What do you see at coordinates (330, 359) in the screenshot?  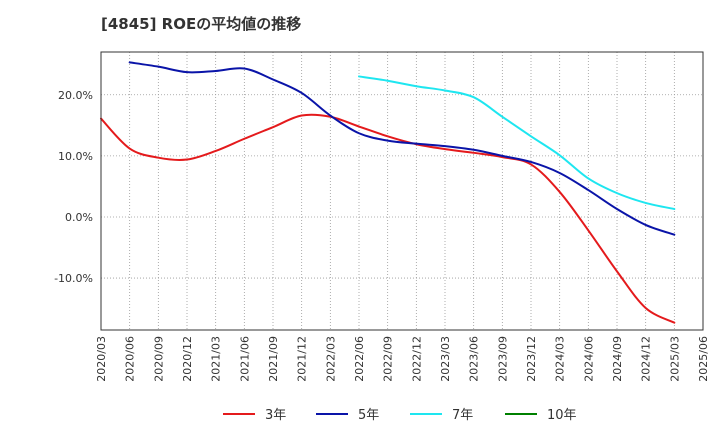 I see `x-tick-label: 2022/03` at bounding box center [330, 359].